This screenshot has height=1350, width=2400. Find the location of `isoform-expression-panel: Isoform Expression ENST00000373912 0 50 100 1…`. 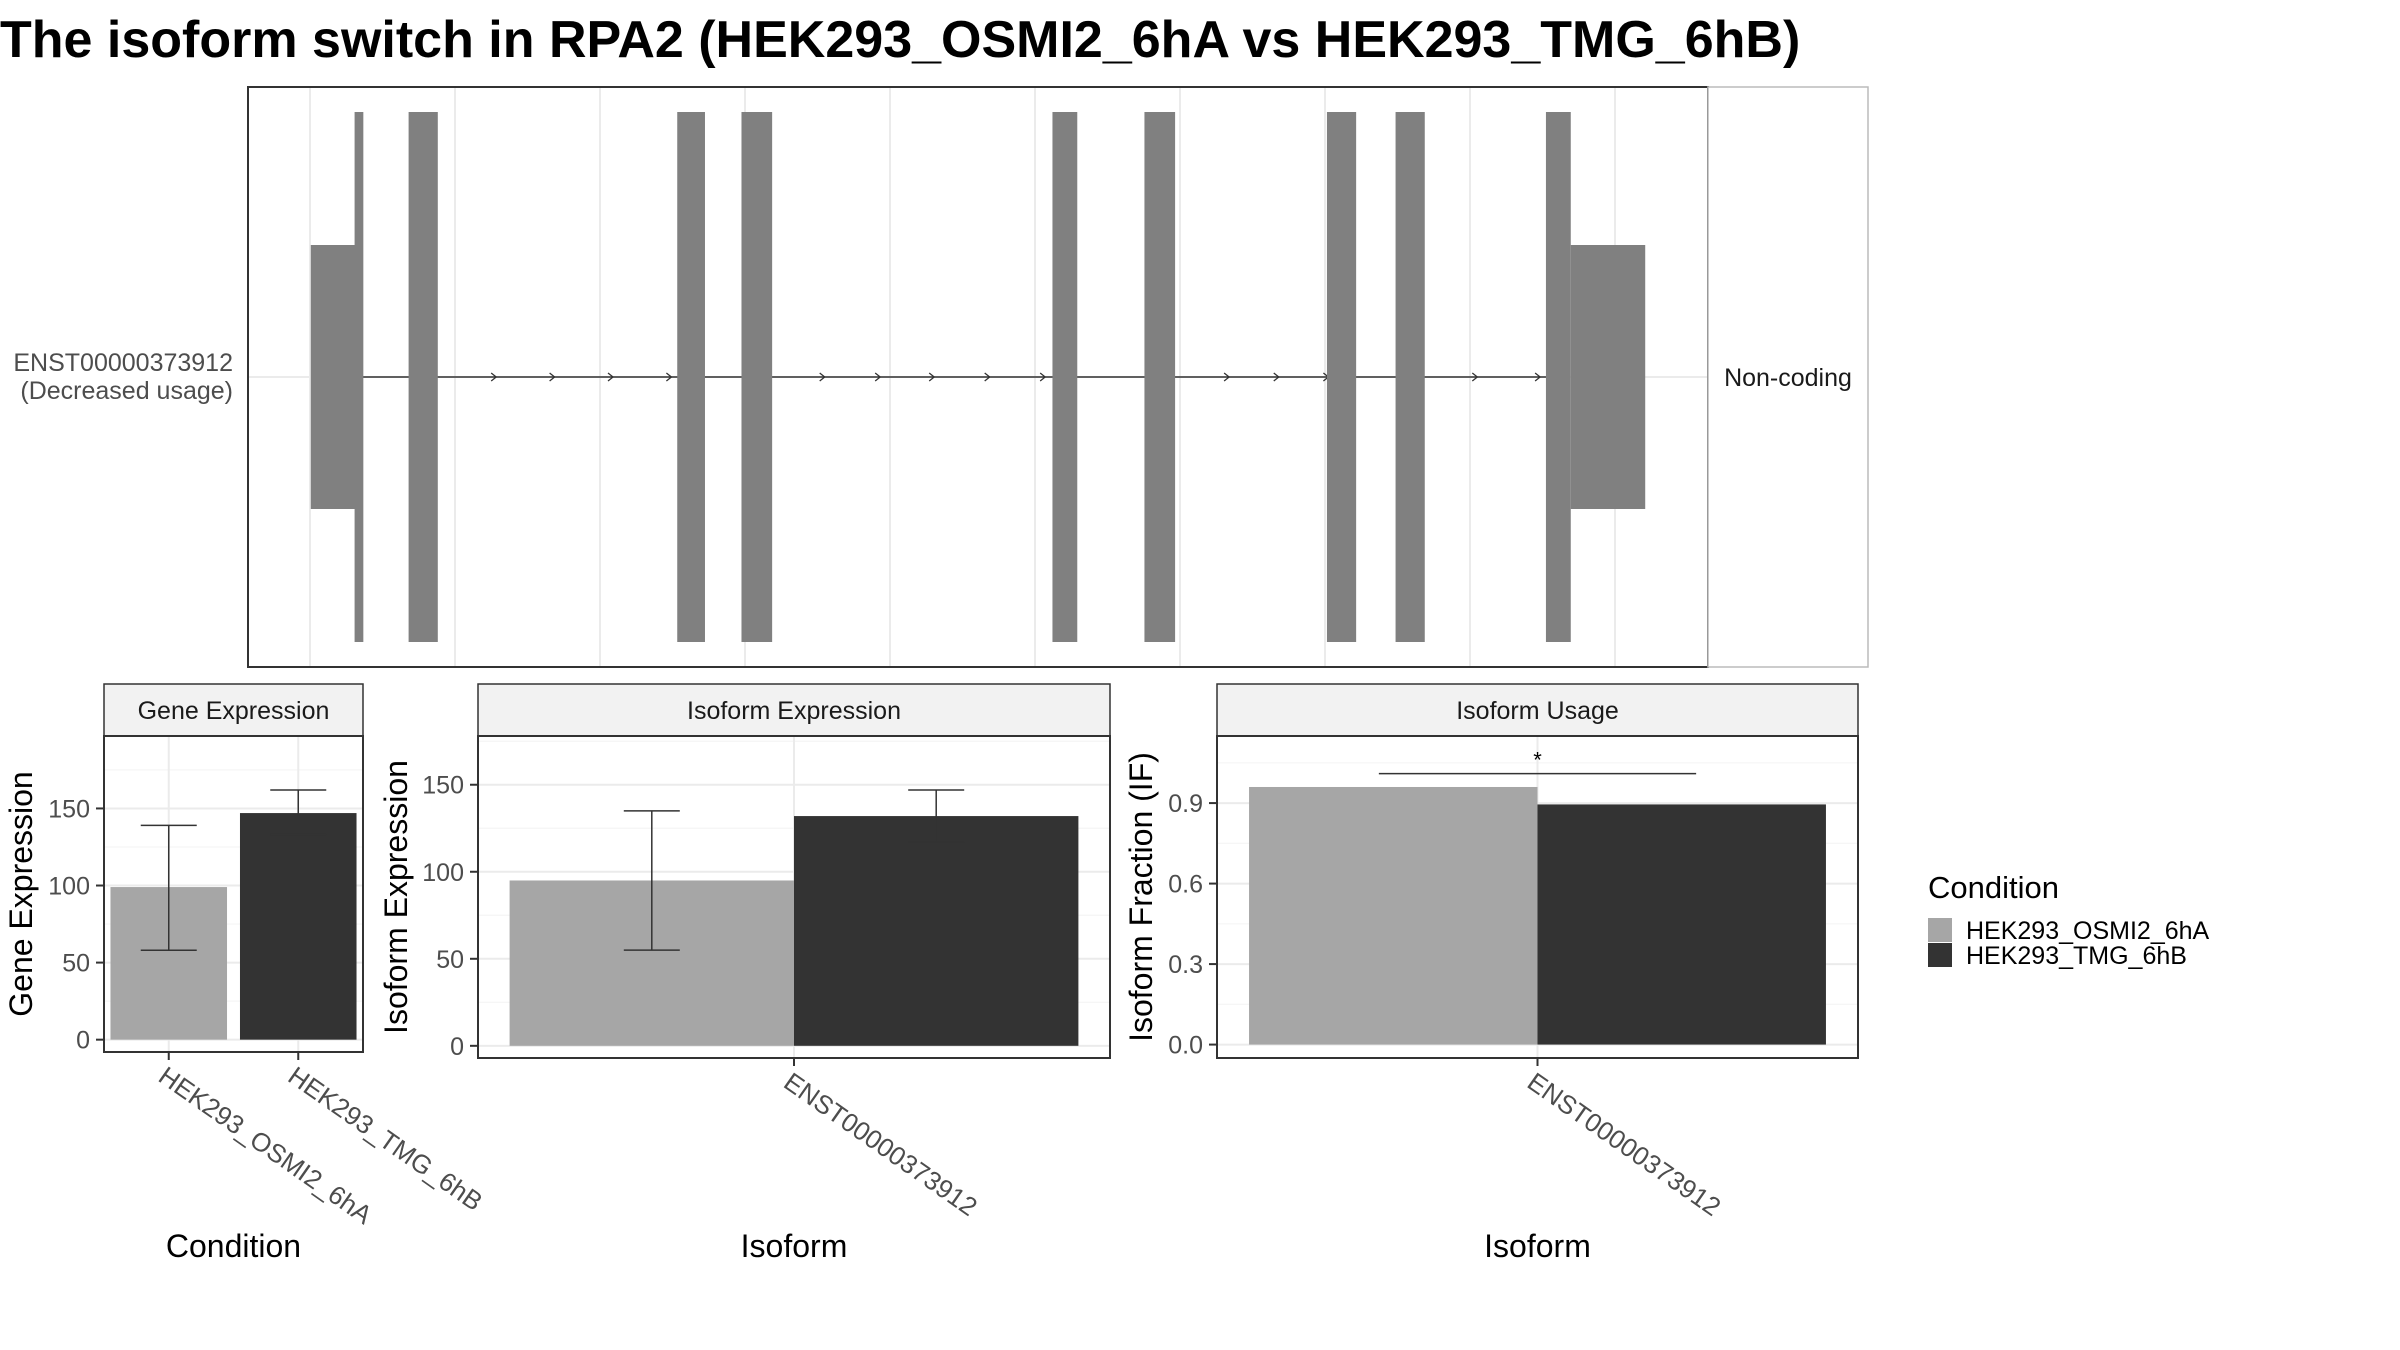

isoform-expression-panel: Isoform Expression ENST00000373912 0 50 100 1… is located at coordinates (744, 973).